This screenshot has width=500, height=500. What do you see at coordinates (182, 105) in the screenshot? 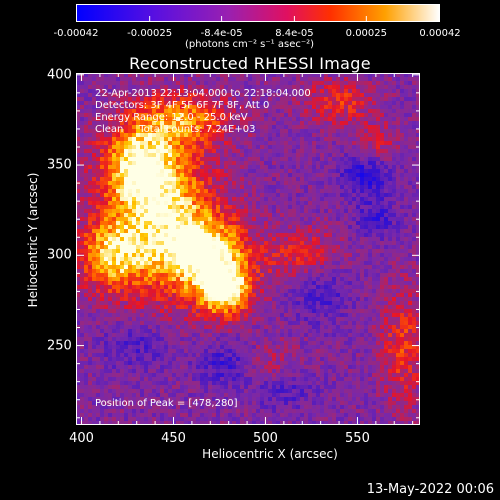
I see `detectors-label: Detectors: 3F 4F 5F 6F 7F 8F, Att 0` at bounding box center [182, 105].